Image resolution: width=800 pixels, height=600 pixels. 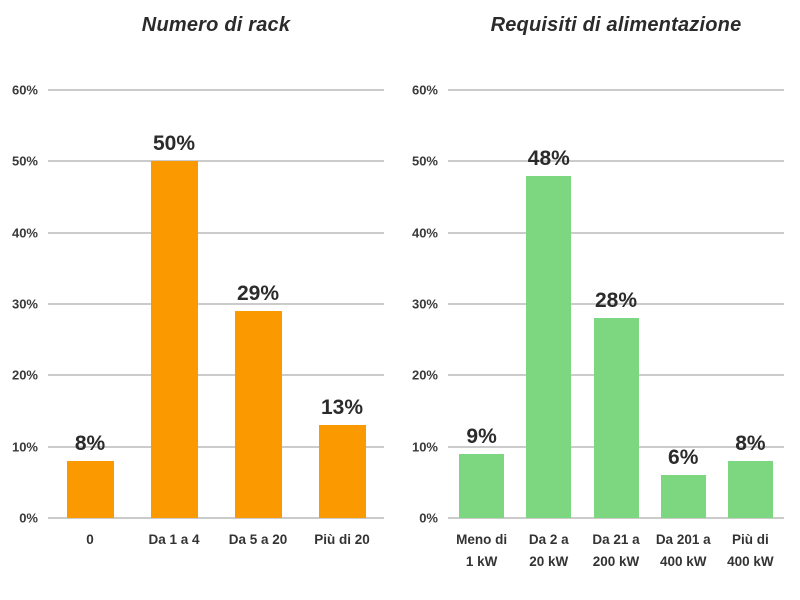 I want to click on bar-group: 48%, so click(x=548, y=304).